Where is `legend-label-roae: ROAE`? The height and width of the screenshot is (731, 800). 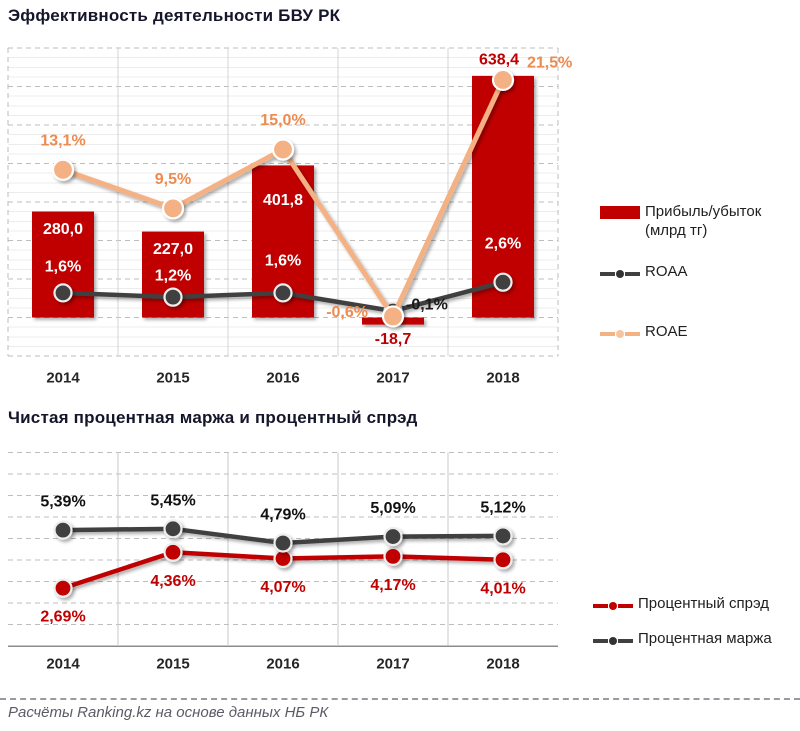 legend-label-roae: ROAE is located at coordinates (666, 331).